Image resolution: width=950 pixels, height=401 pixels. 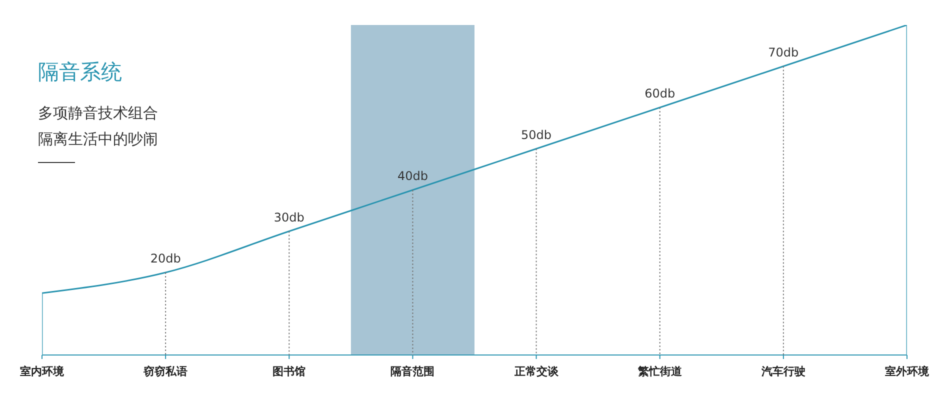 What do you see at coordinates (165, 259) in the screenshot?
I see `data-label: 20db` at bounding box center [165, 259].